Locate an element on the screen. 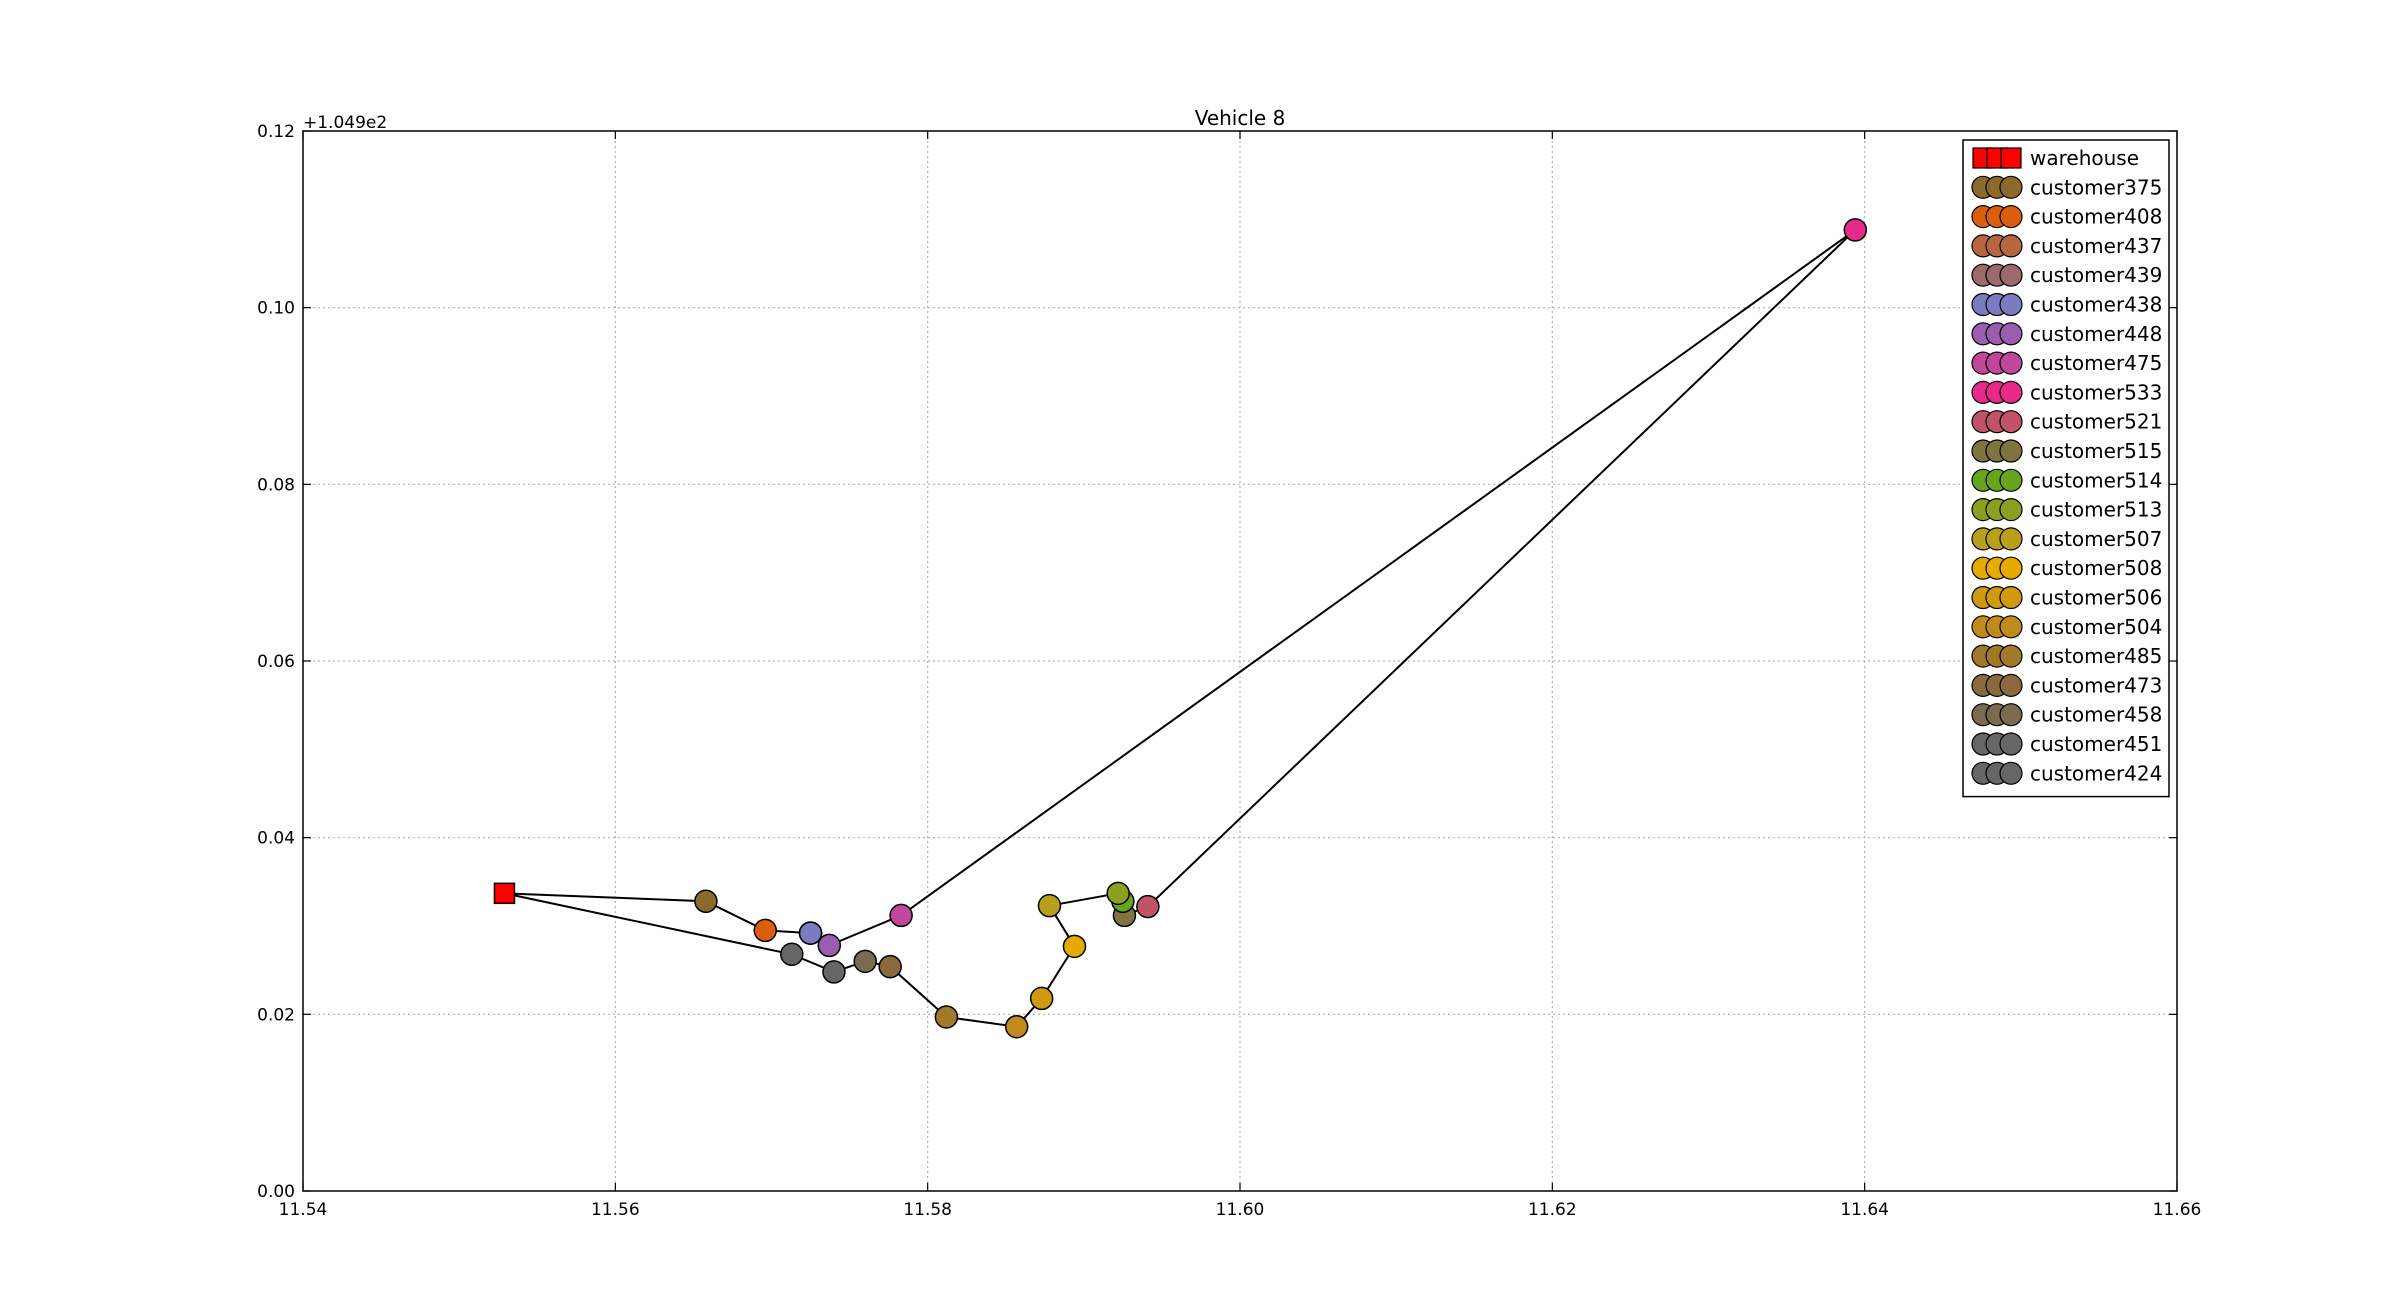 This screenshot has height=1315, width=2400. legend-entry: warehouse is located at coordinates (2055, 158).